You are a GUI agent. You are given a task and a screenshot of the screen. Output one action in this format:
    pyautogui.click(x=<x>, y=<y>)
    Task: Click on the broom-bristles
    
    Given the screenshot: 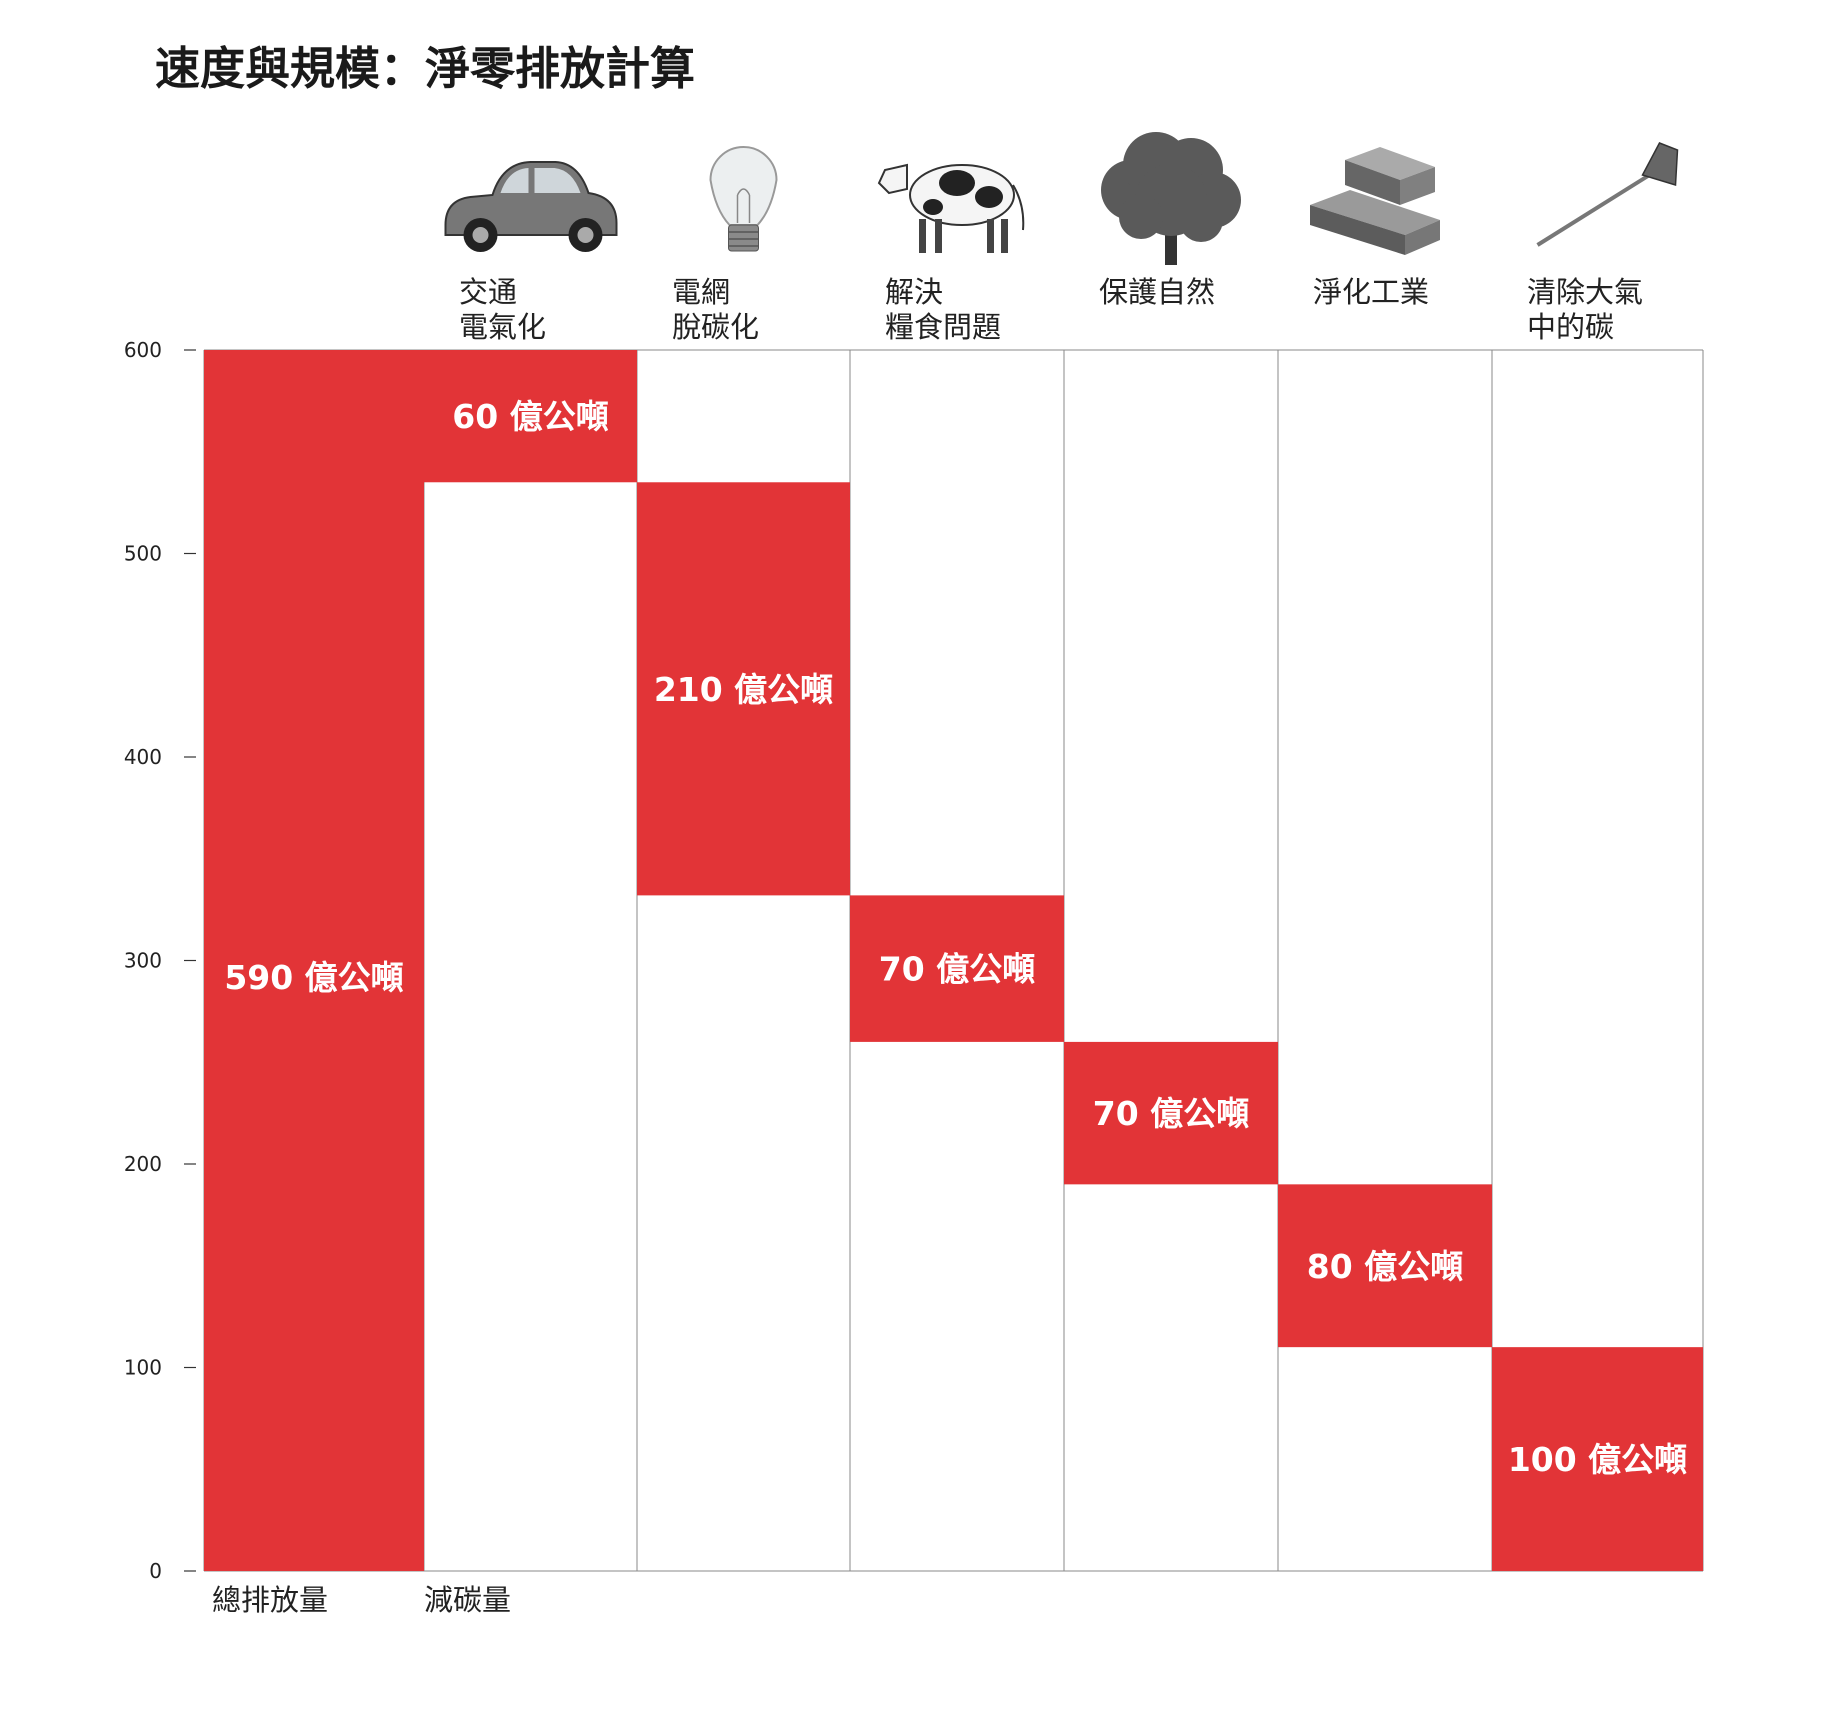 What is the action you would take?
    pyautogui.click(x=1660, y=164)
    